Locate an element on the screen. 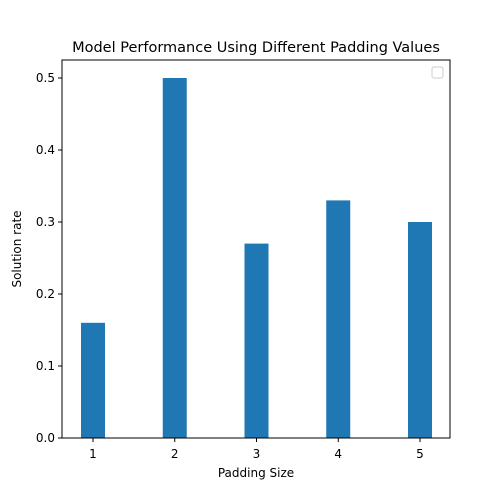 The width and height of the screenshot is (500, 500). x-tick-label: 2 is located at coordinates (175, 454).